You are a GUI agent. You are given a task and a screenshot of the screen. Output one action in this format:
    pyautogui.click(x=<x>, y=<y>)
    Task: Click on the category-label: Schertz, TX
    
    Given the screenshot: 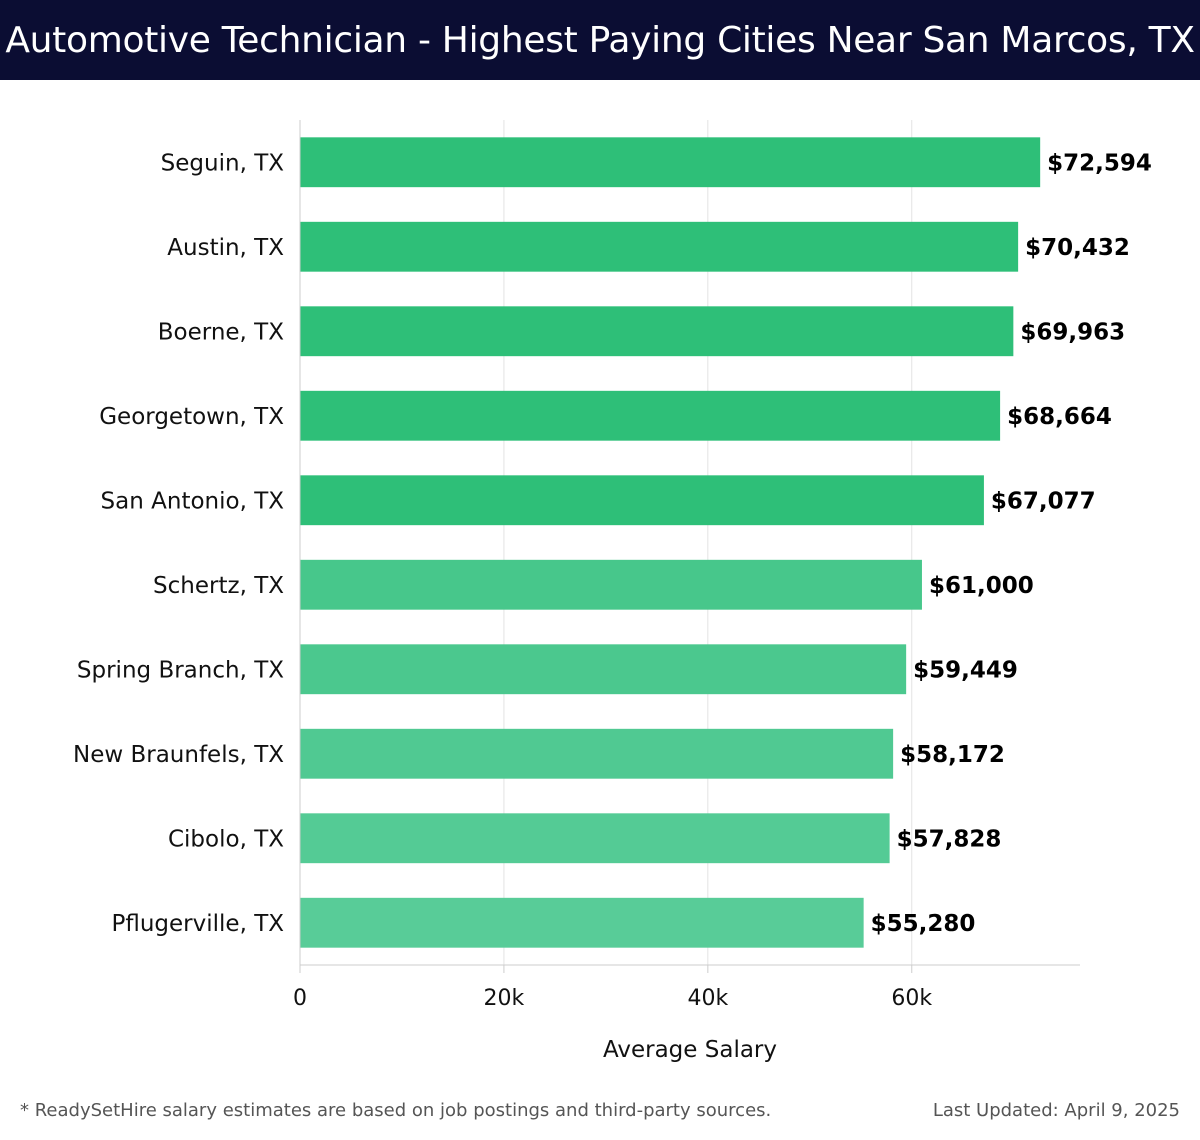 What is the action you would take?
    pyautogui.click(x=218, y=586)
    